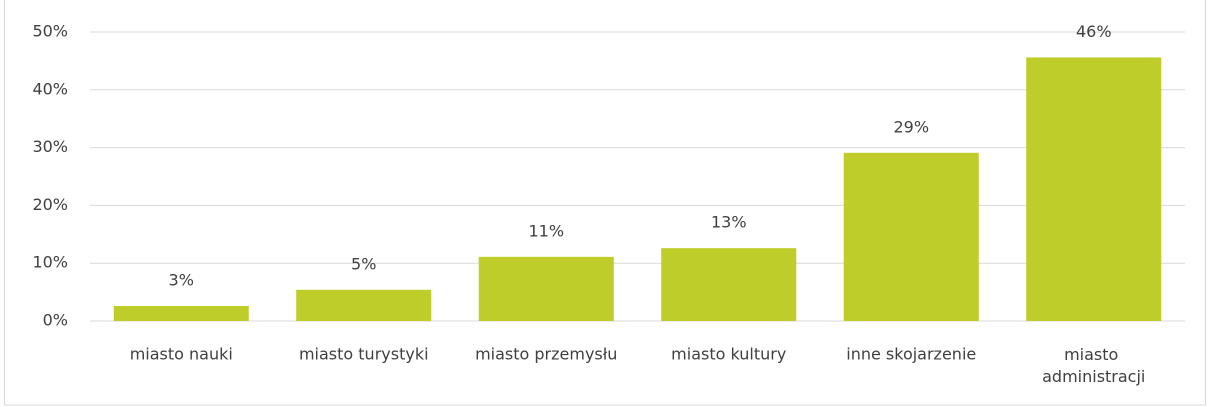 This screenshot has height=407, width=1214. Describe the element at coordinates (911, 354) in the screenshot. I see `x-tick-label: inne skojarzenie` at that location.